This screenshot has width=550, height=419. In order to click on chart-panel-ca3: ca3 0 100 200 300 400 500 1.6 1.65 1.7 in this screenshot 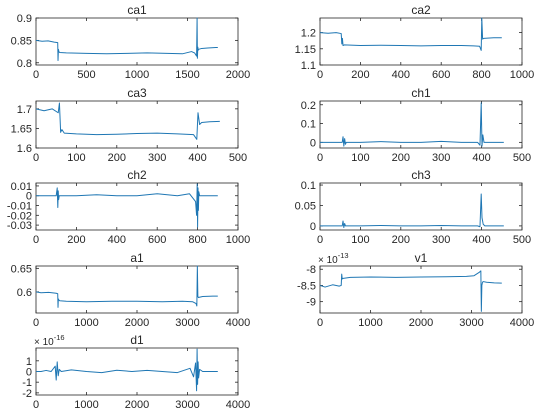, I will do `click(129, 125)`.